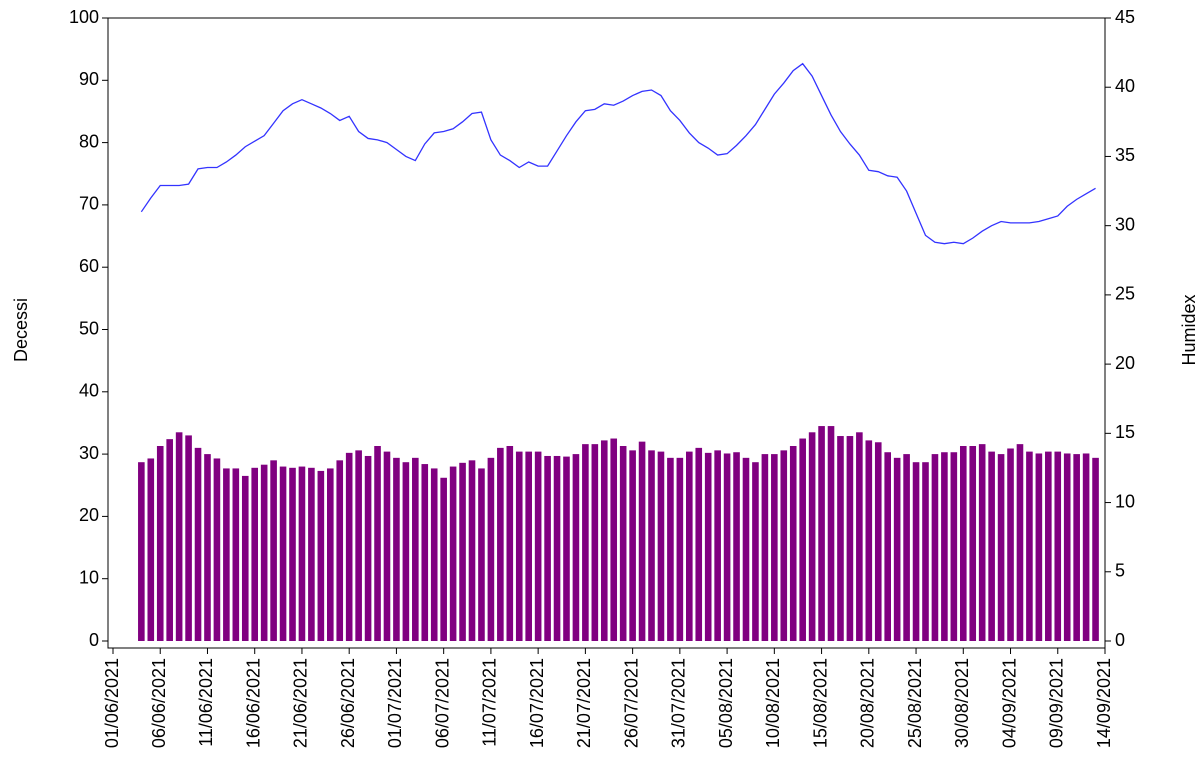 The width and height of the screenshot is (1204, 766). I want to click on x-tick-label: 15/08/2021, so click(820, 703).